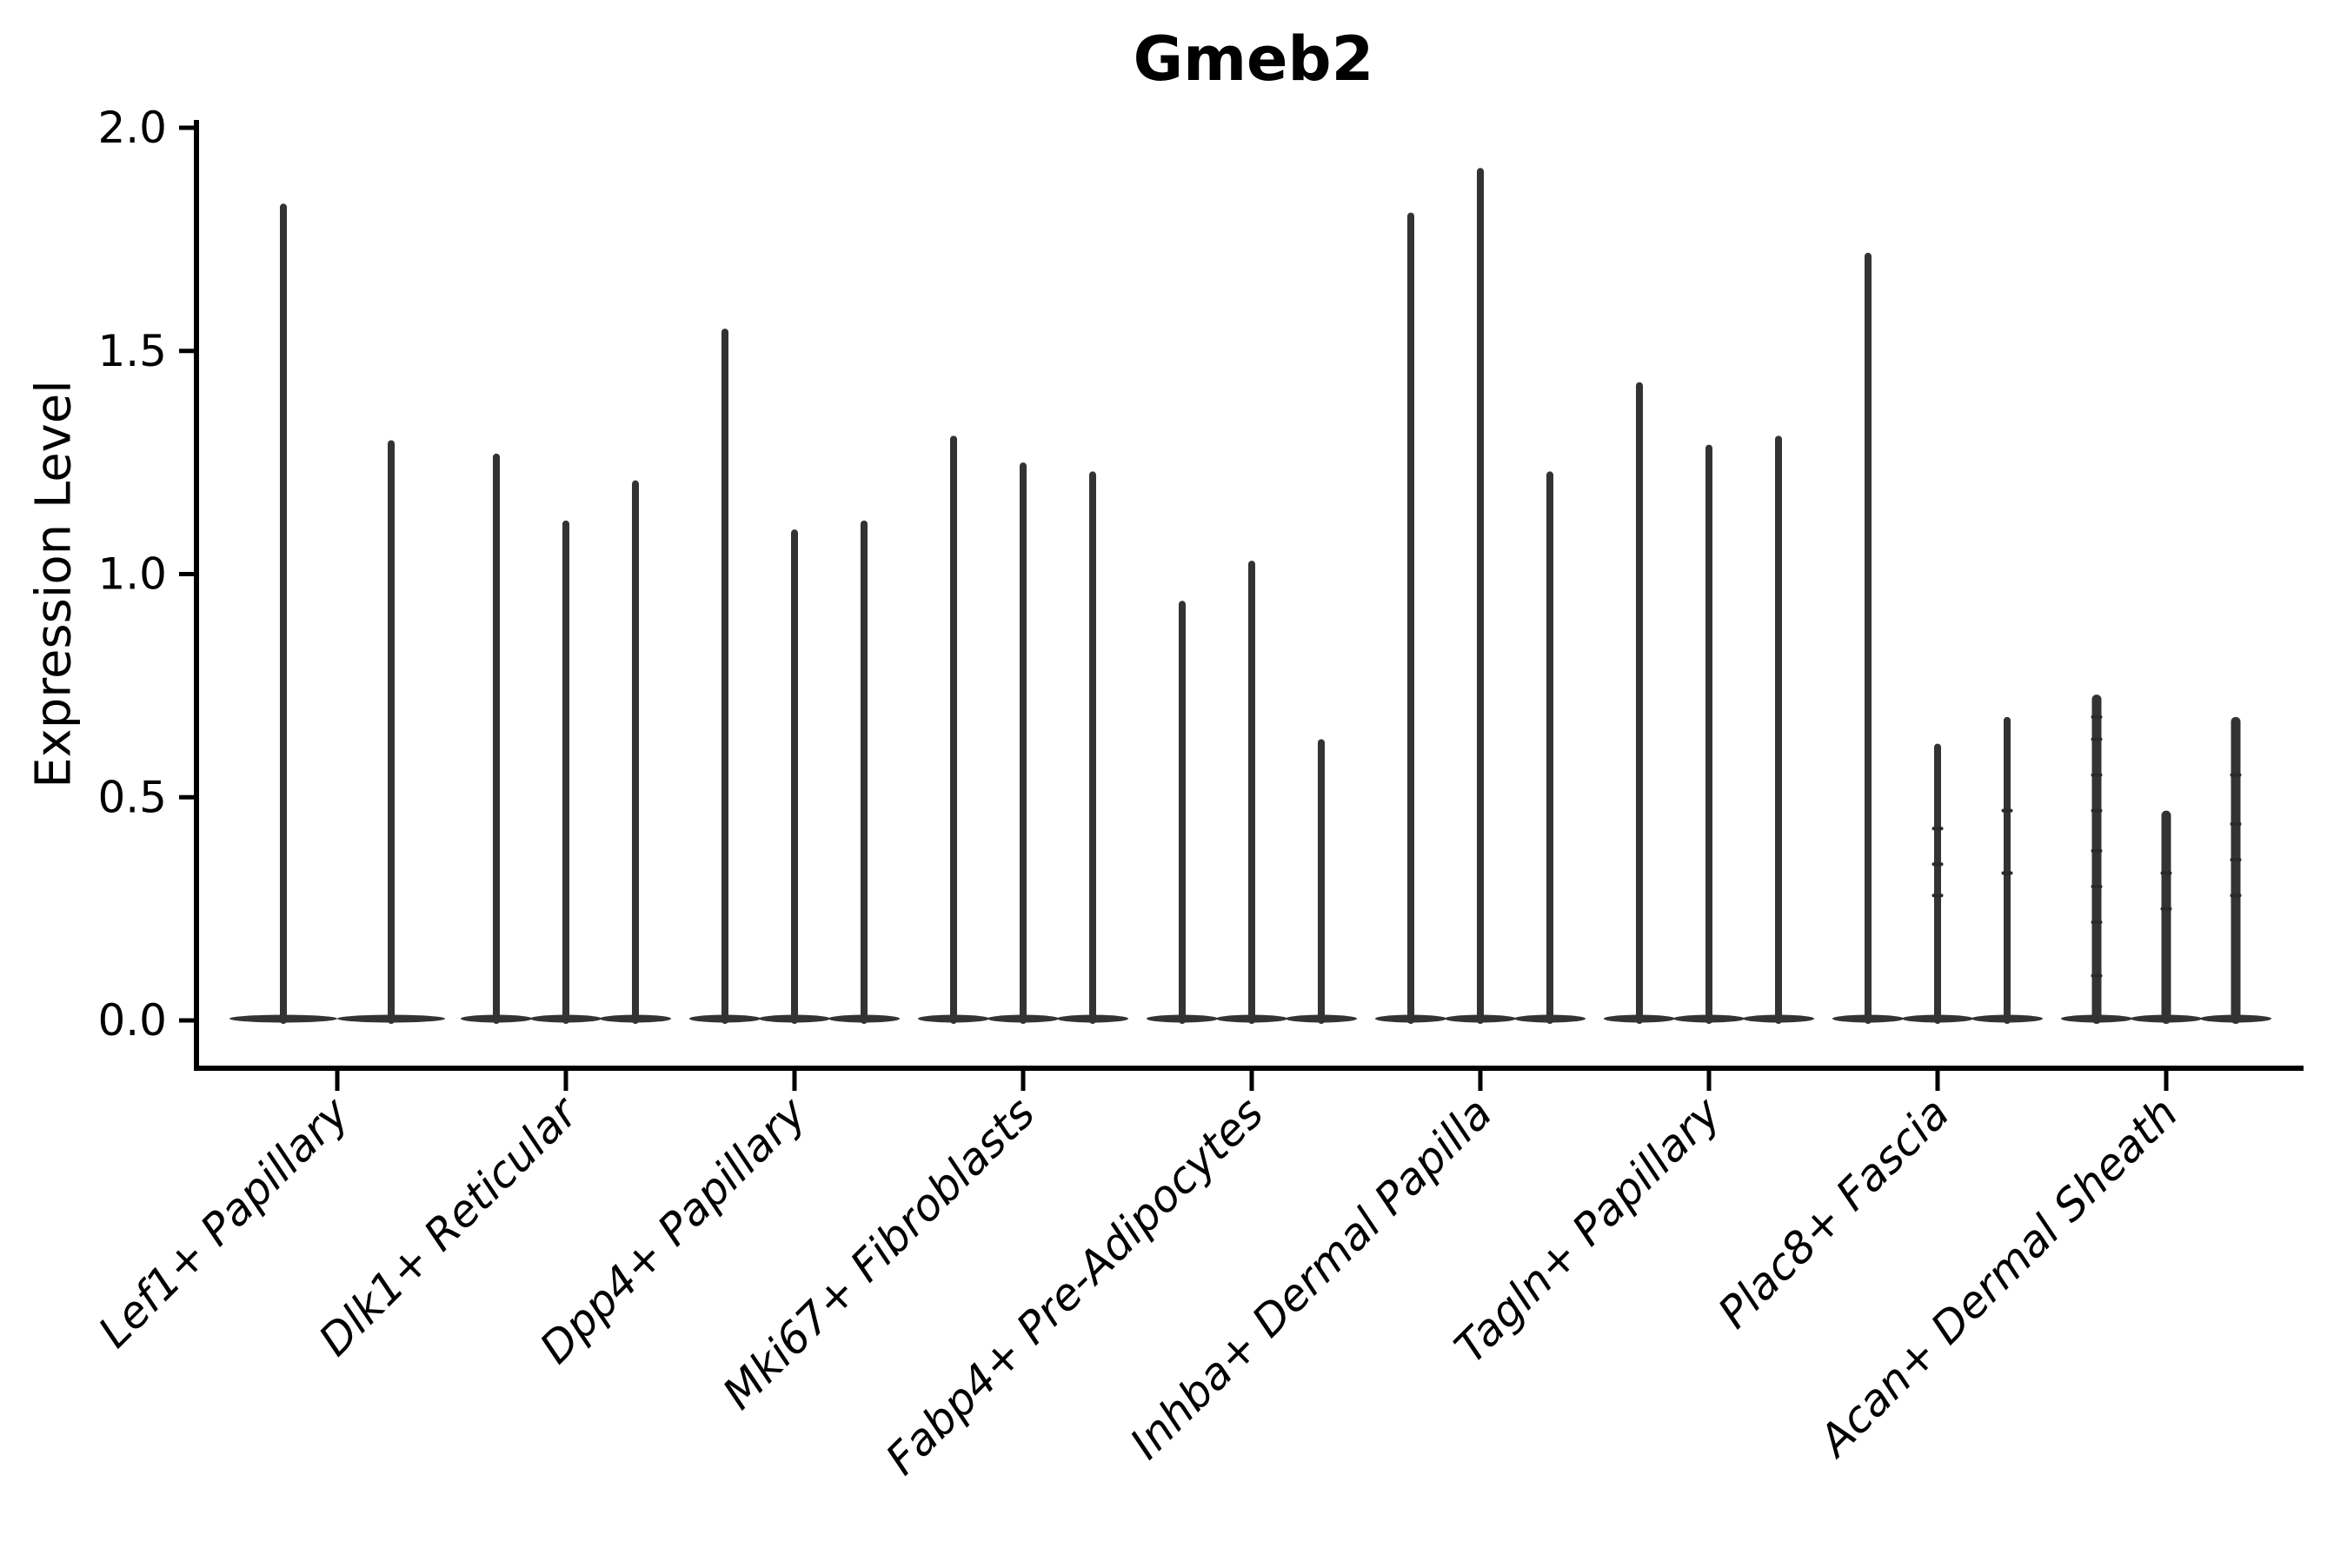 This screenshot has height=1568, width=2347. What do you see at coordinates (132, 797) in the screenshot?
I see `y-tick-label: 0.5` at bounding box center [132, 797].